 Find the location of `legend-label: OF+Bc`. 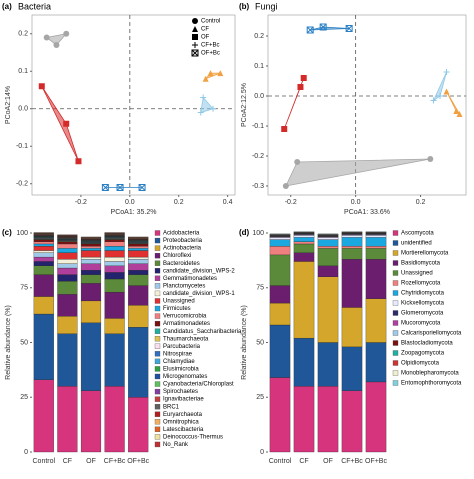

legend-label: OF+Bc is located at coordinates (210, 54).